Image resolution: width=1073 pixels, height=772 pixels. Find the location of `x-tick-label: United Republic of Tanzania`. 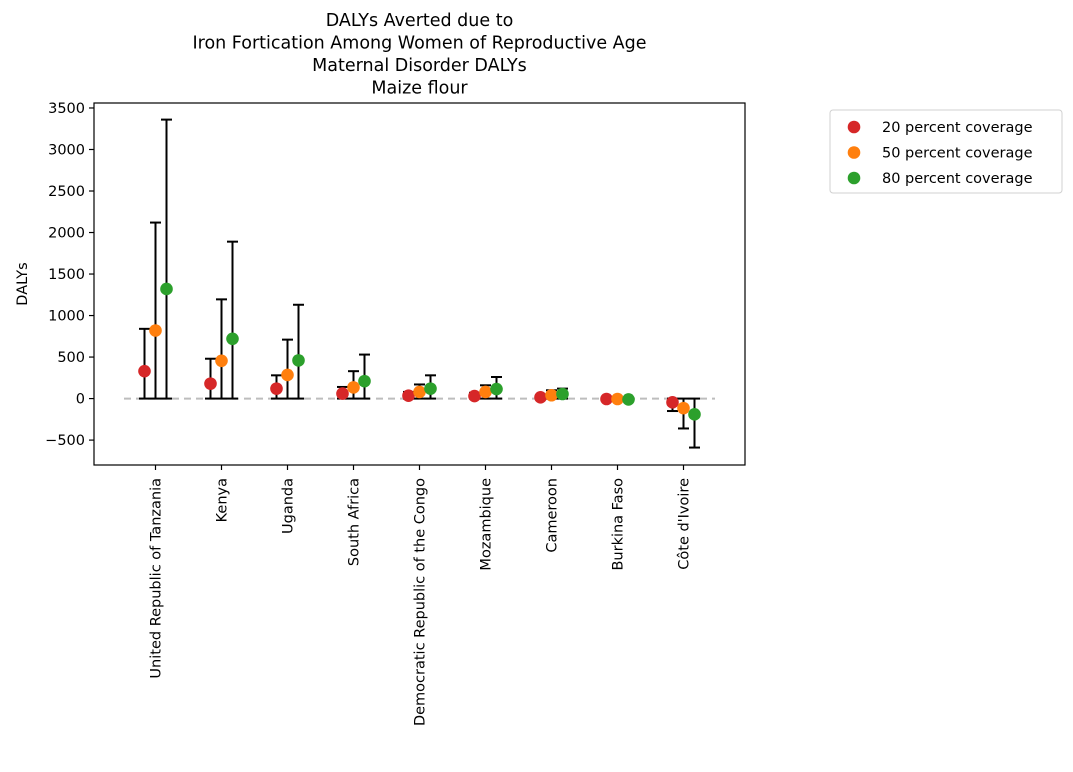

x-tick-label: United Republic of Tanzania is located at coordinates (157, 578).